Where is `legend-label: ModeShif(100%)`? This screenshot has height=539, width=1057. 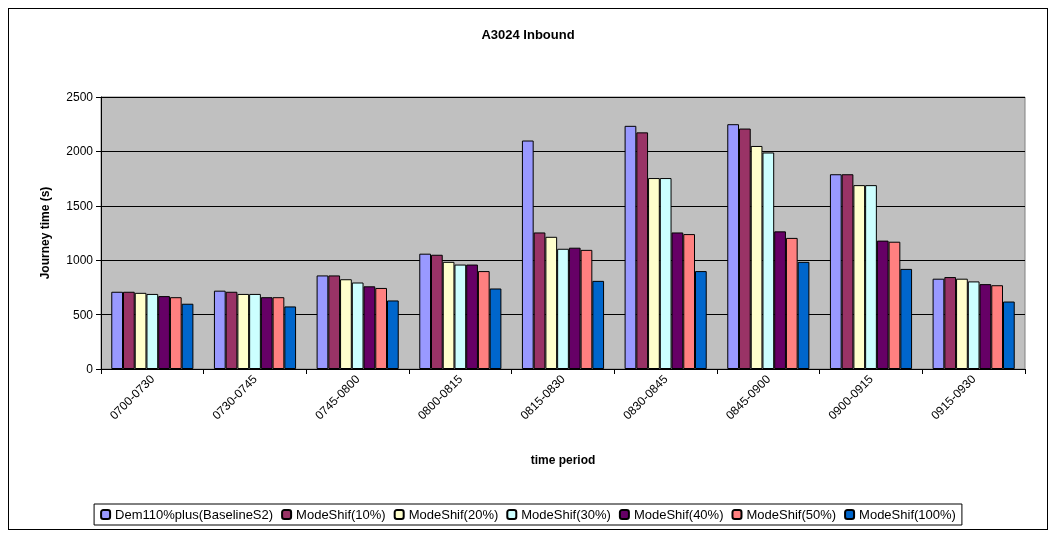 legend-label: ModeShif(100%) is located at coordinates (907, 514).